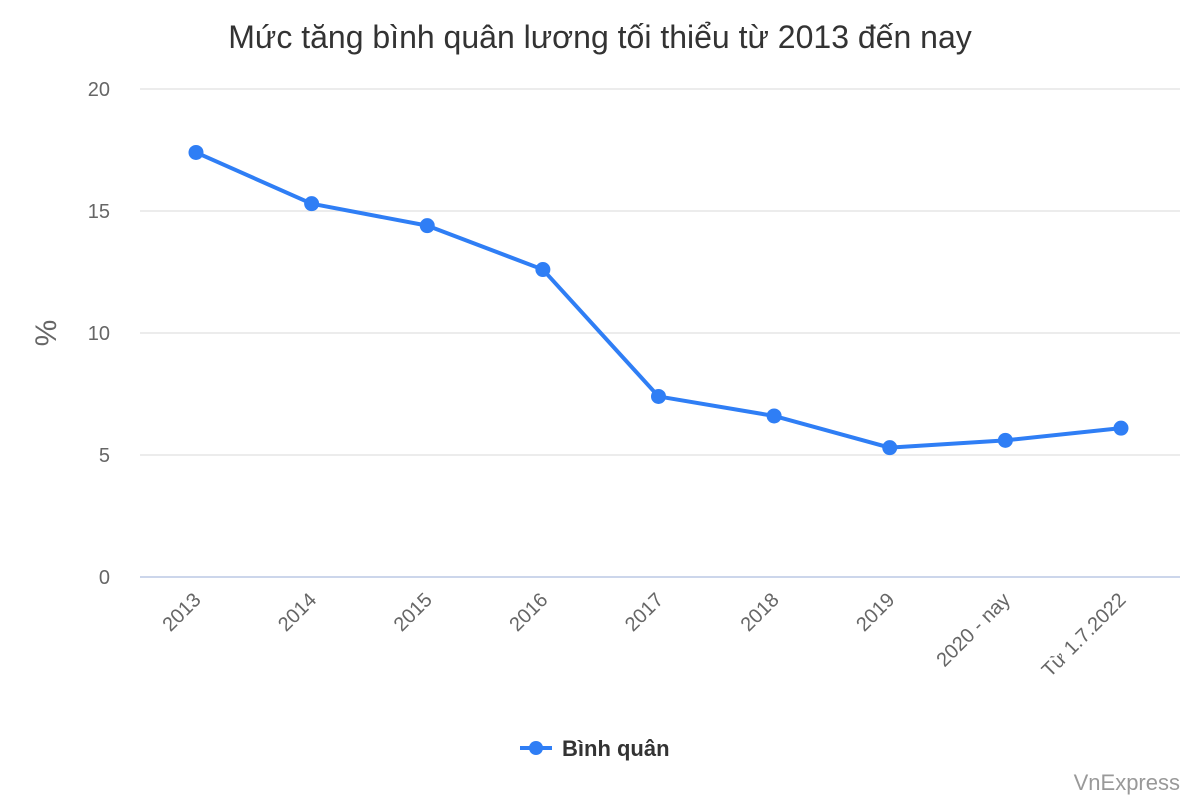 The width and height of the screenshot is (1200, 800). I want to click on legend-label: Bình quân, so click(616, 748).